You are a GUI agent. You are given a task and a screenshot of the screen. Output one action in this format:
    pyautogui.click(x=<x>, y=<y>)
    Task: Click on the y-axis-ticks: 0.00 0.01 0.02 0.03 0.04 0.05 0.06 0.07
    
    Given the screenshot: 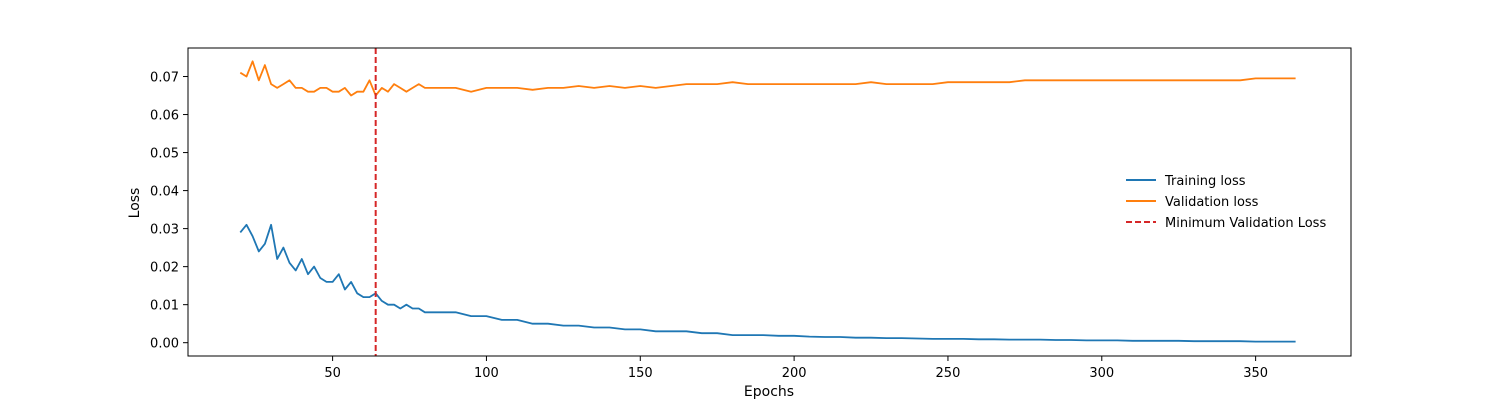 What is the action you would take?
    pyautogui.click(x=169, y=211)
    